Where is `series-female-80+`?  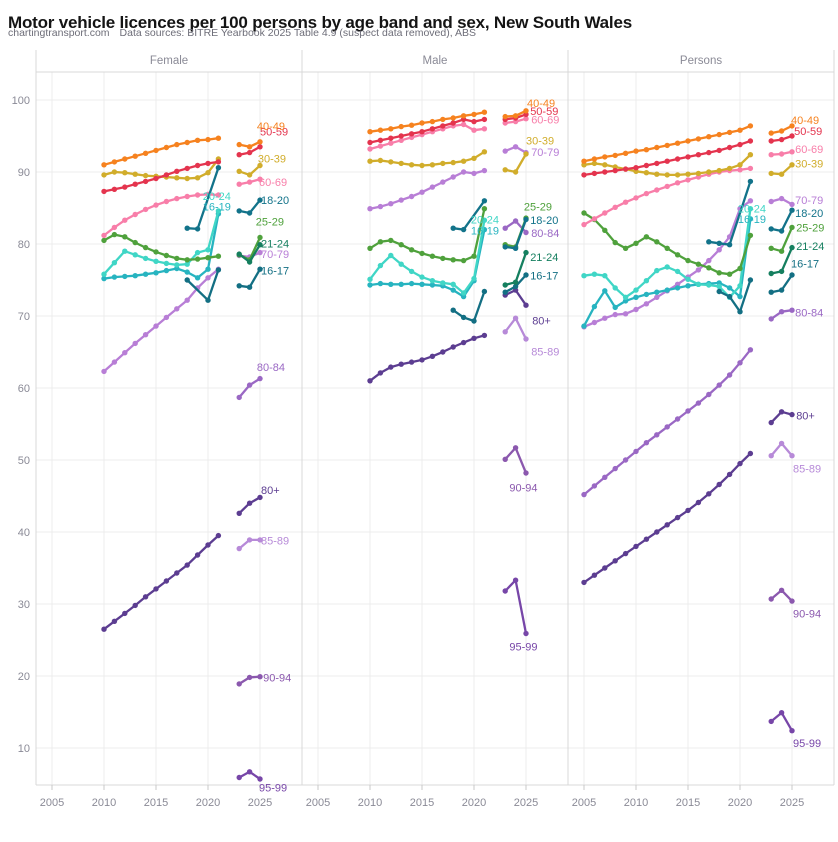 series-female-80+ is located at coordinates (182, 563).